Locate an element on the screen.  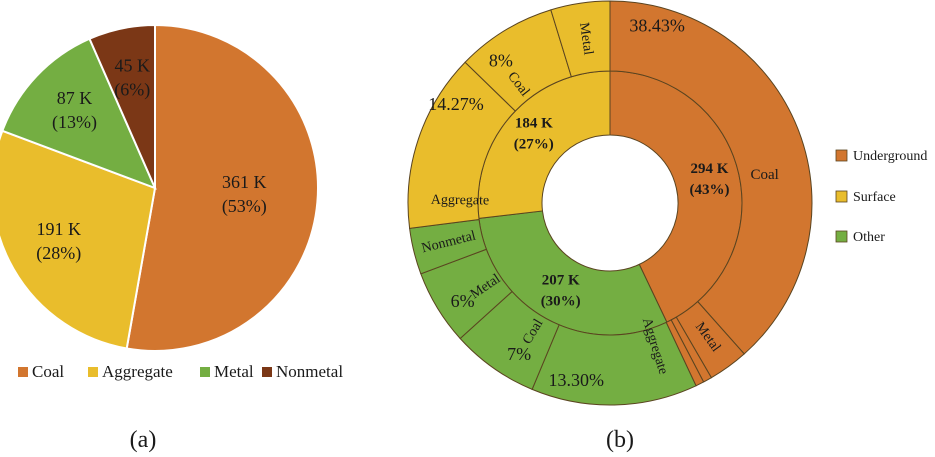
legend-swatch-surface is located at coordinates (841, 196).